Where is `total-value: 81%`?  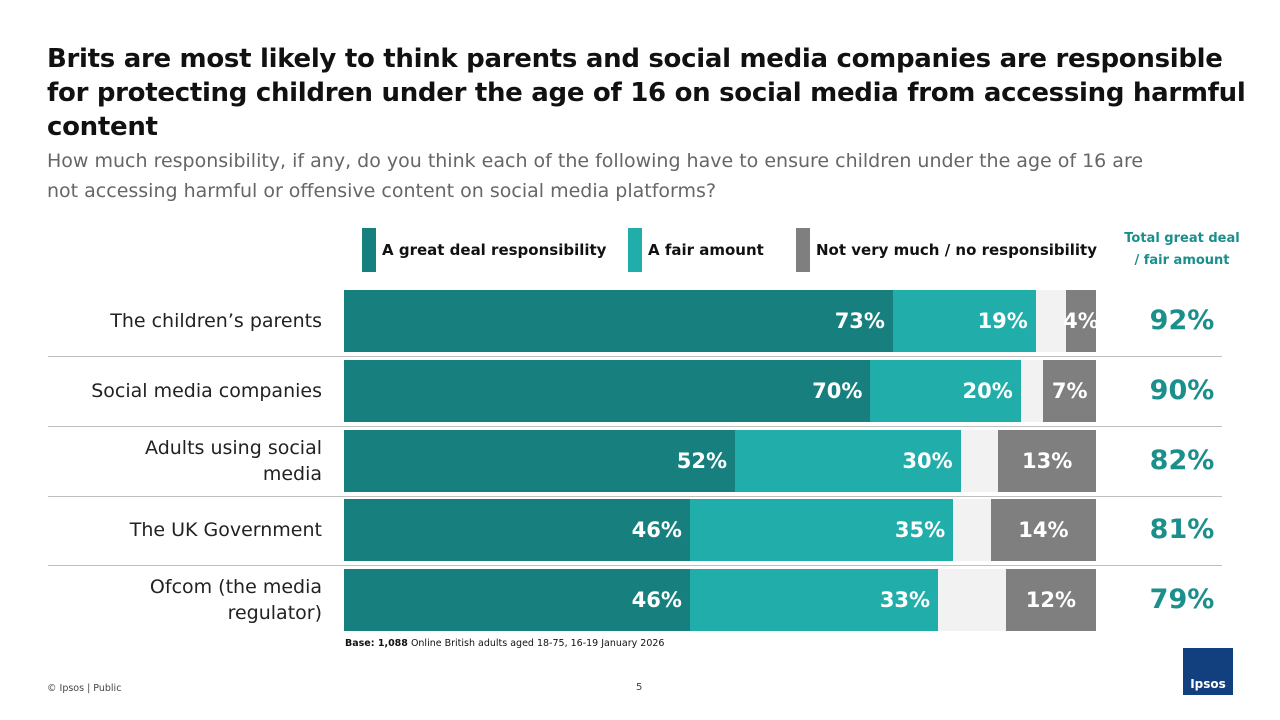
total-value: 81% is located at coordinates (1182, 529).